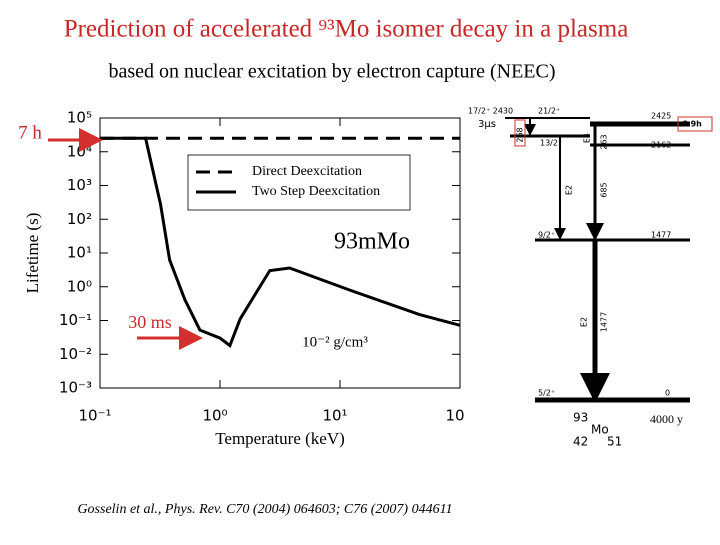  I want to click on level-label: Mo, so click(600, 430).